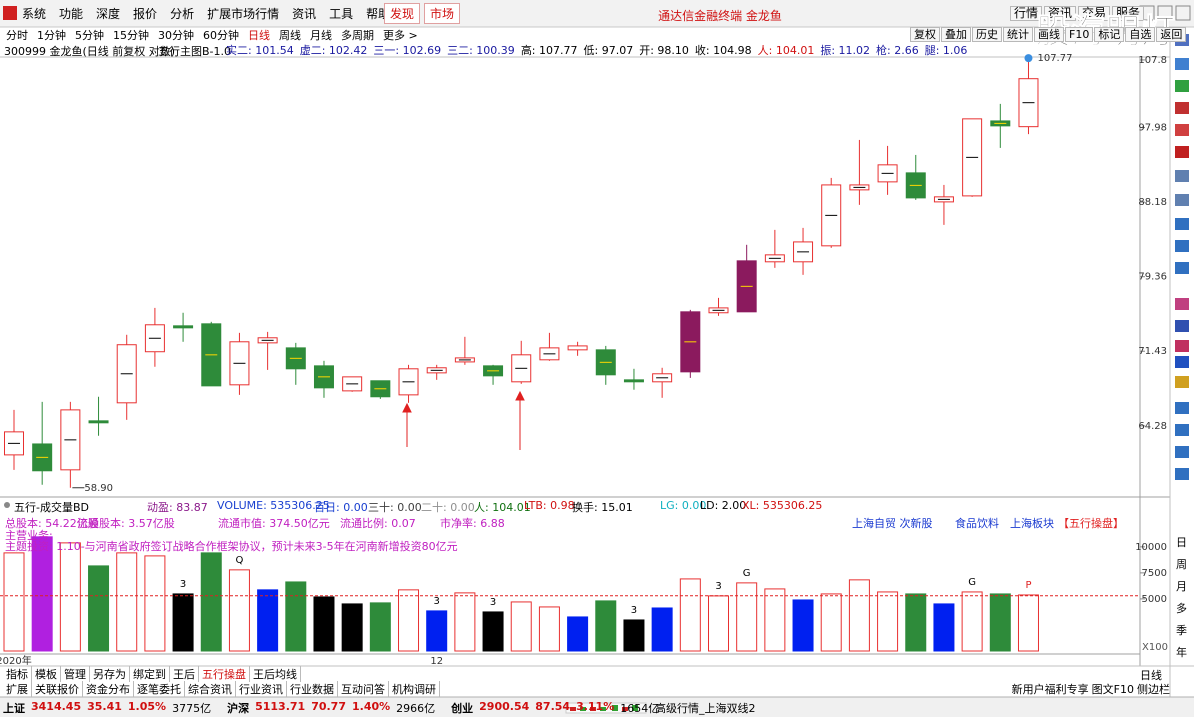 This screenshot has height=717, width=1194. Describe the element at coordinates (1091, 523) in the screenshot. I see `sector-tag: 【五行操盘】` at that location.